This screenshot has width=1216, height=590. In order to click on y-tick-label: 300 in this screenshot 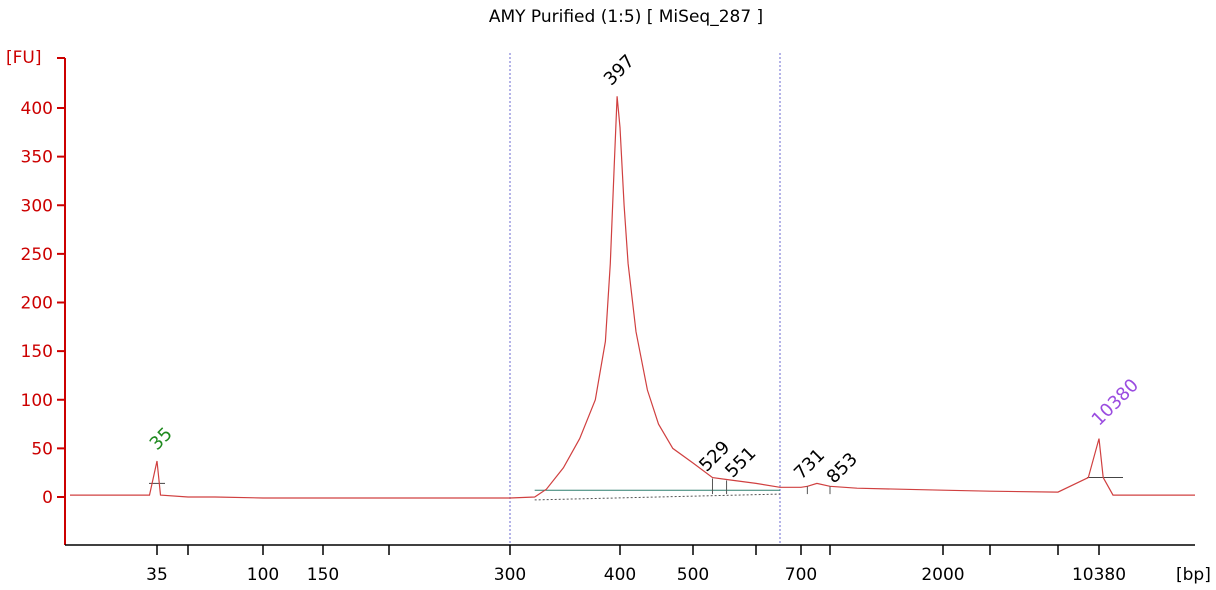, I will do `click(37, 206)`.